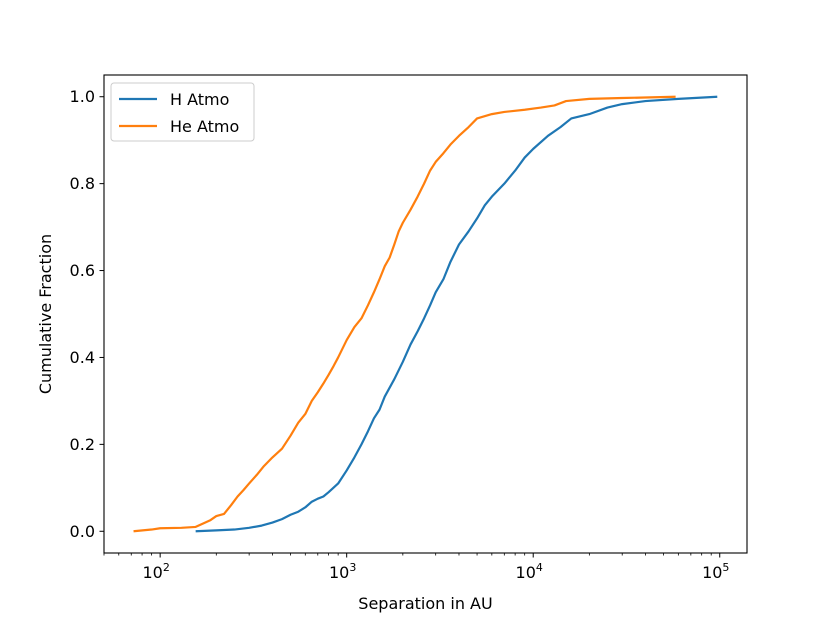 The height and width of the screenshot is (623, 830). I want to click on x-axis-ticks: 10² 10³ 10⁴ 10⁵, so click(416, 567).